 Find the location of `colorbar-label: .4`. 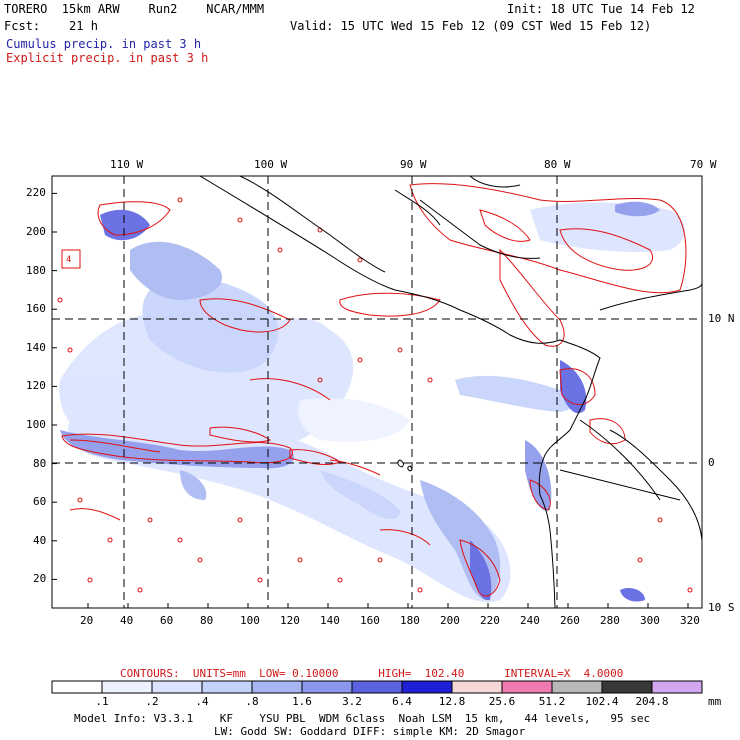

colorbar-label: .4 is located at coordinates (202, 701).